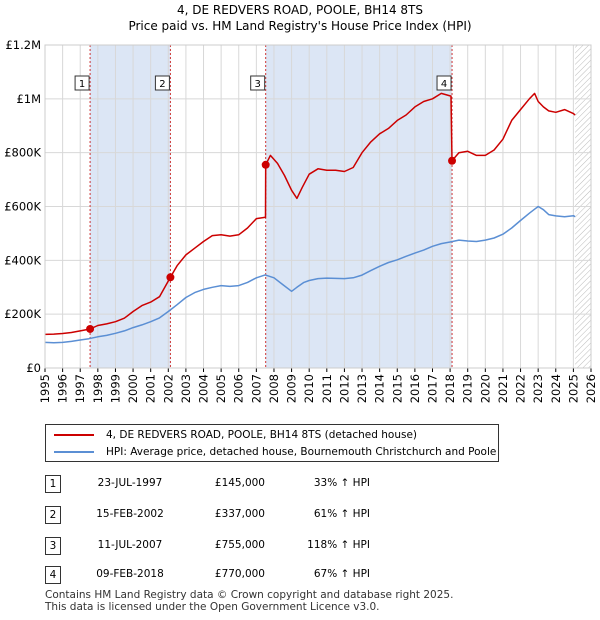 The image size is (600, 620). I want to click on transaction-price: £755,000, so click(239, 545).